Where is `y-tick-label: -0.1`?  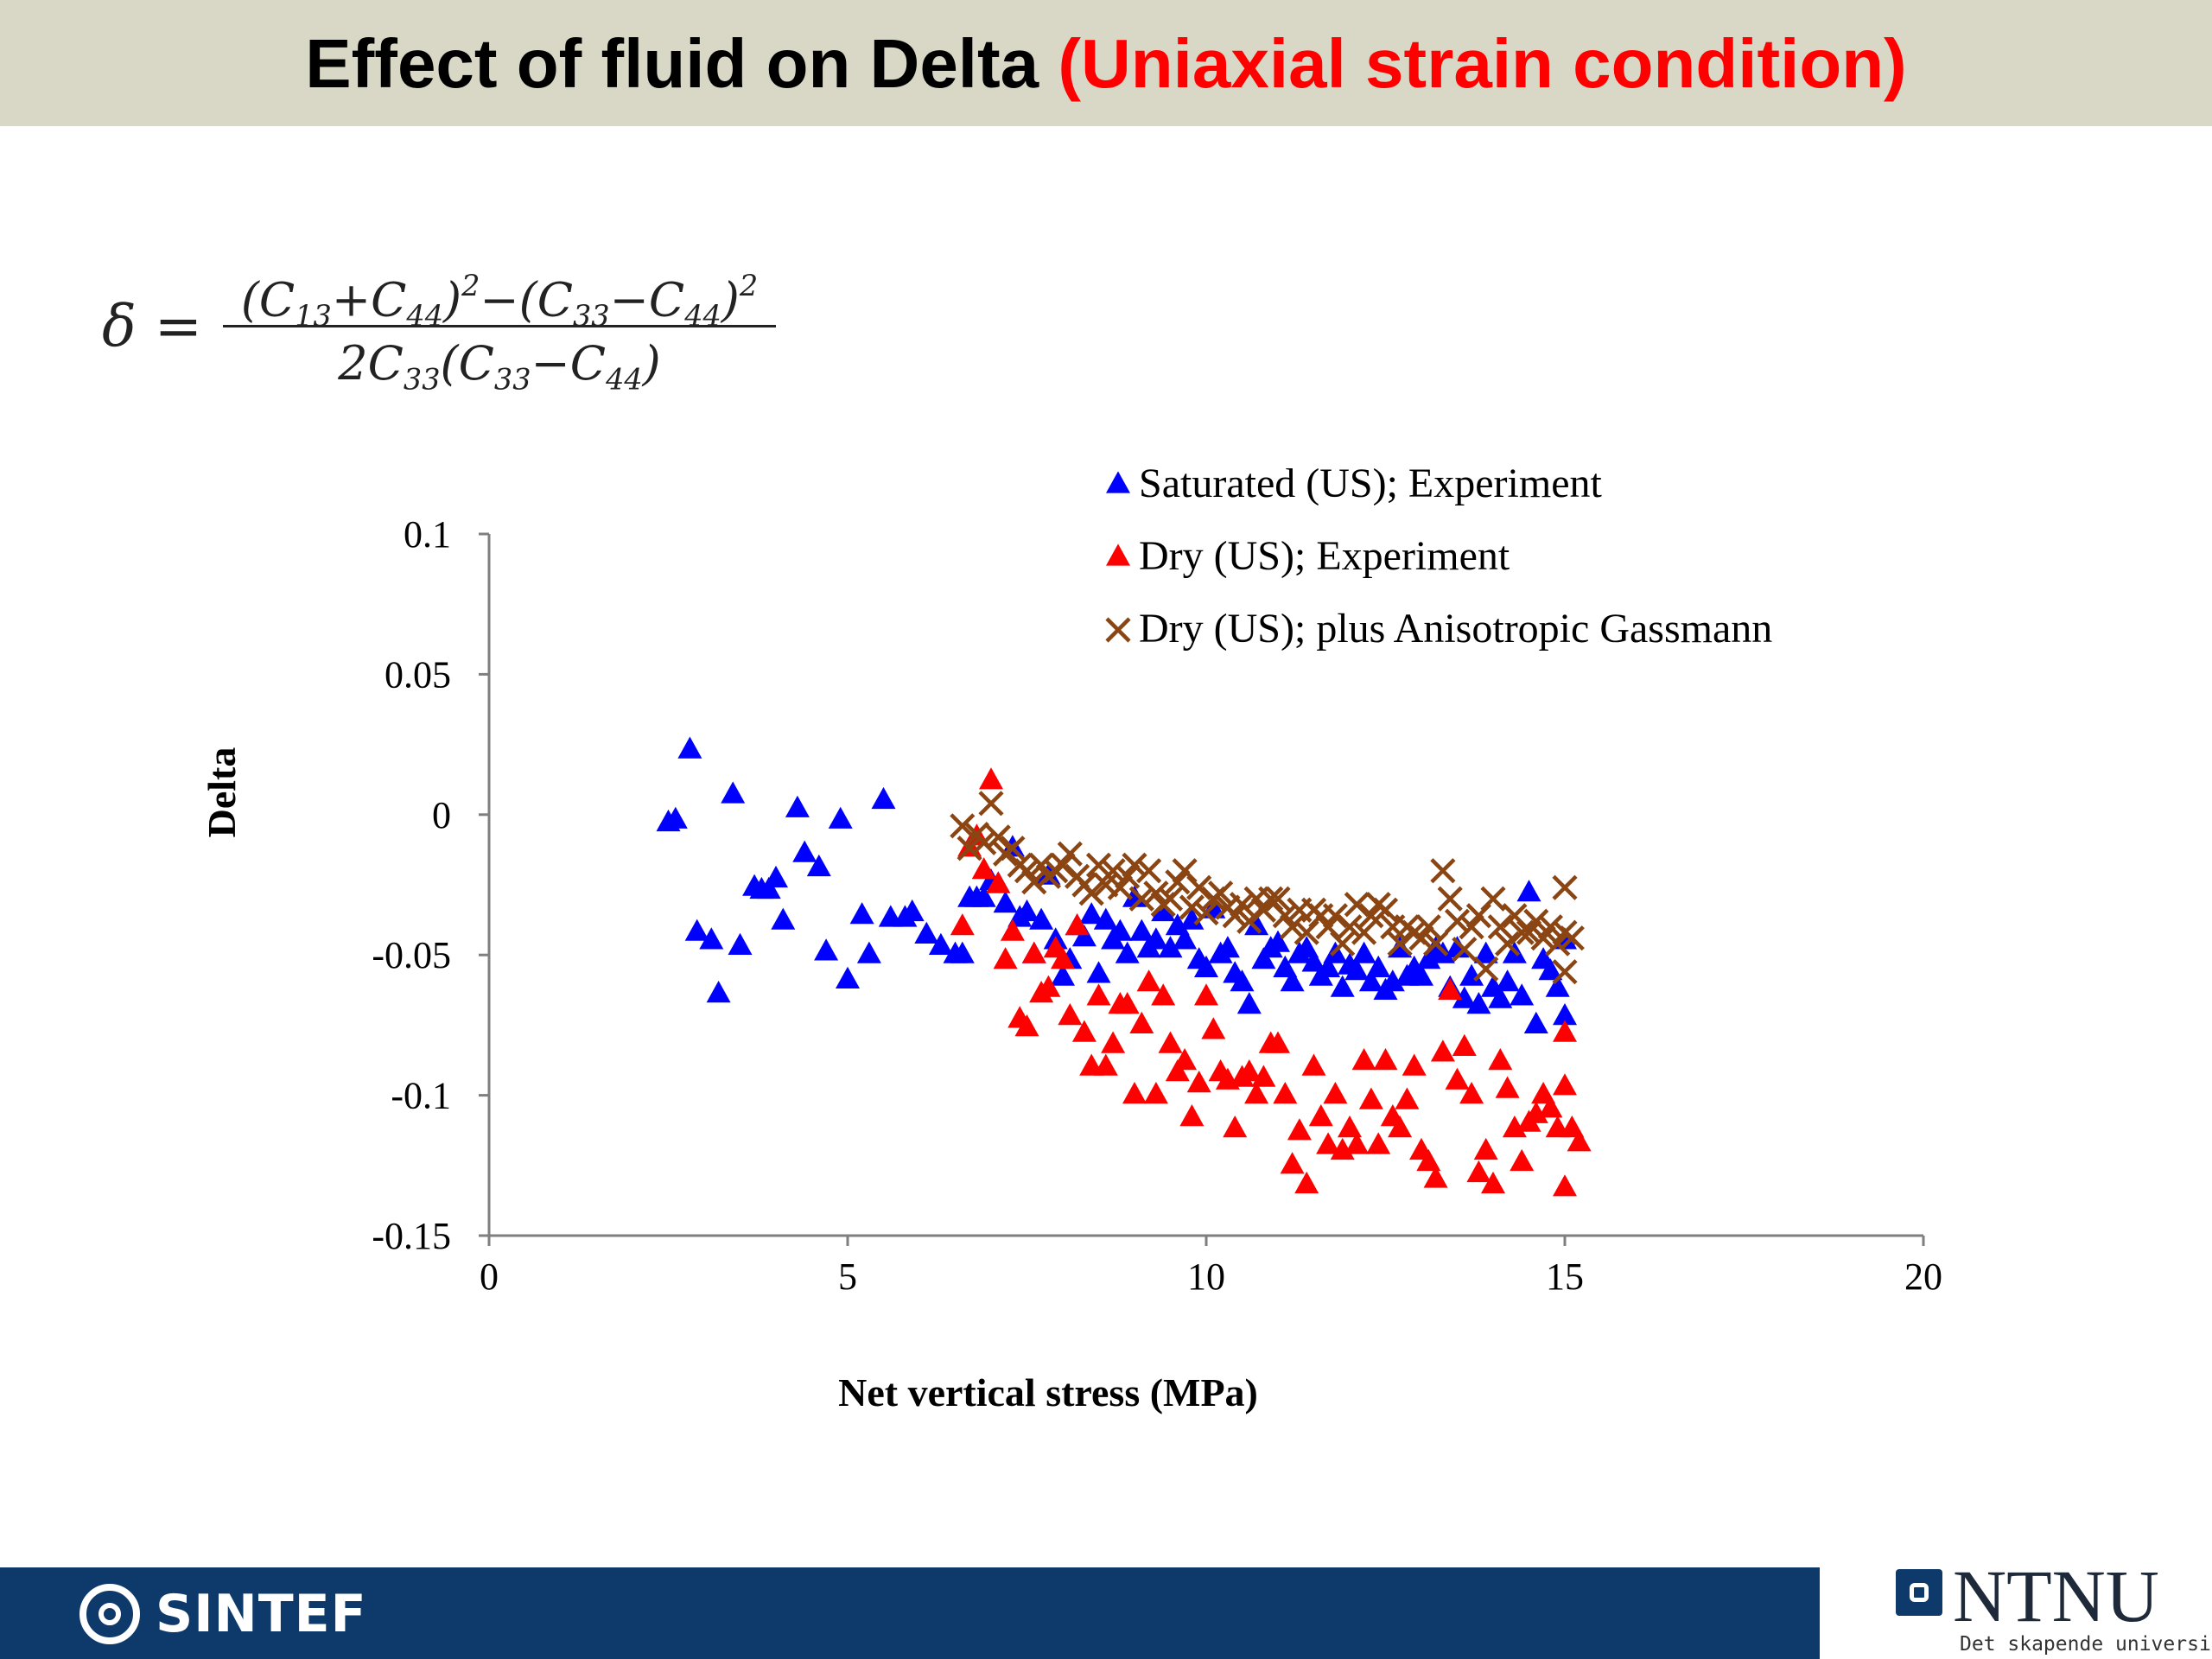 y-tick-label: -0.1 is located at coordinates (421, 1096).